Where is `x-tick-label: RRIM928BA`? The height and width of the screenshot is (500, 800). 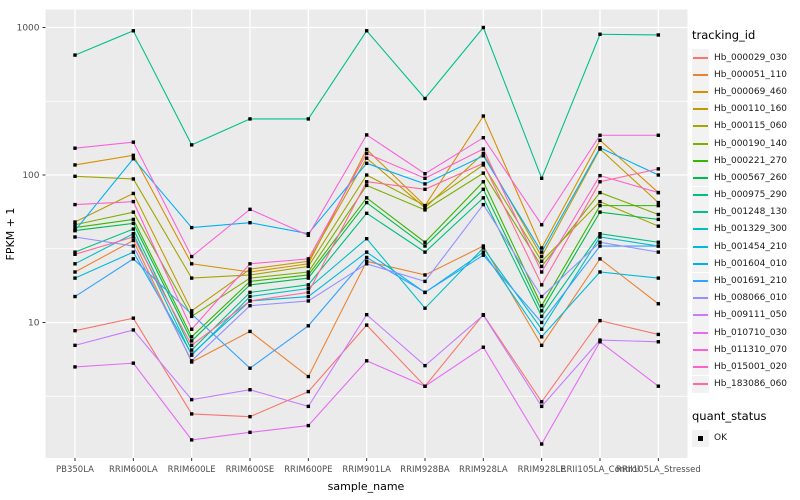
x-tick-label: RRIM928BA is located at coordinates (425, 470).